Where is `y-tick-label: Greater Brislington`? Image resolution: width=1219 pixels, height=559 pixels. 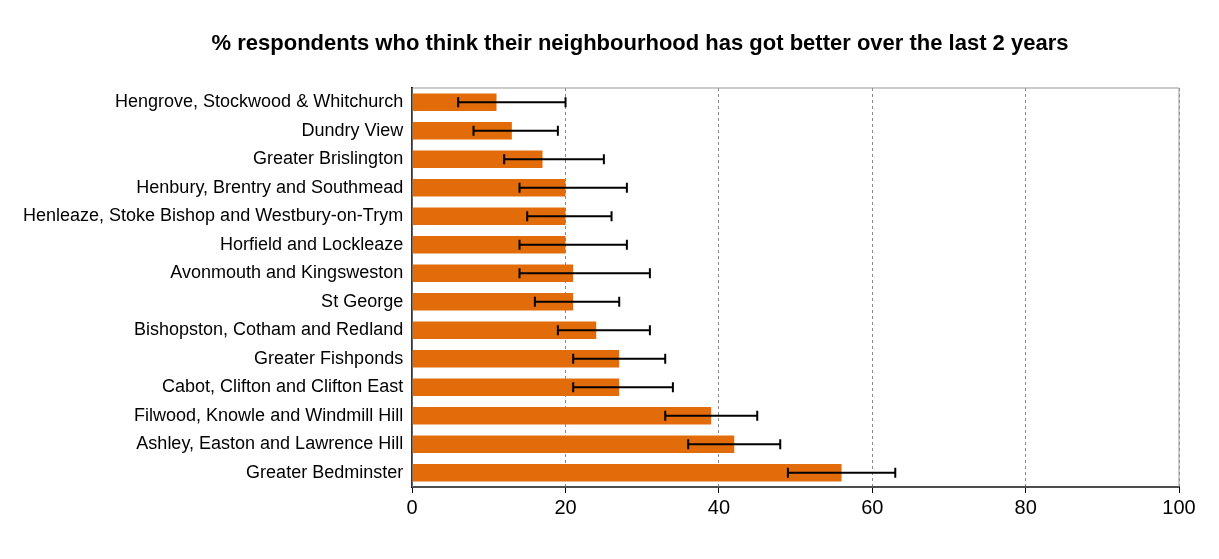 y-tick-label: Greater Brislington is located at coordinates (328, 158).